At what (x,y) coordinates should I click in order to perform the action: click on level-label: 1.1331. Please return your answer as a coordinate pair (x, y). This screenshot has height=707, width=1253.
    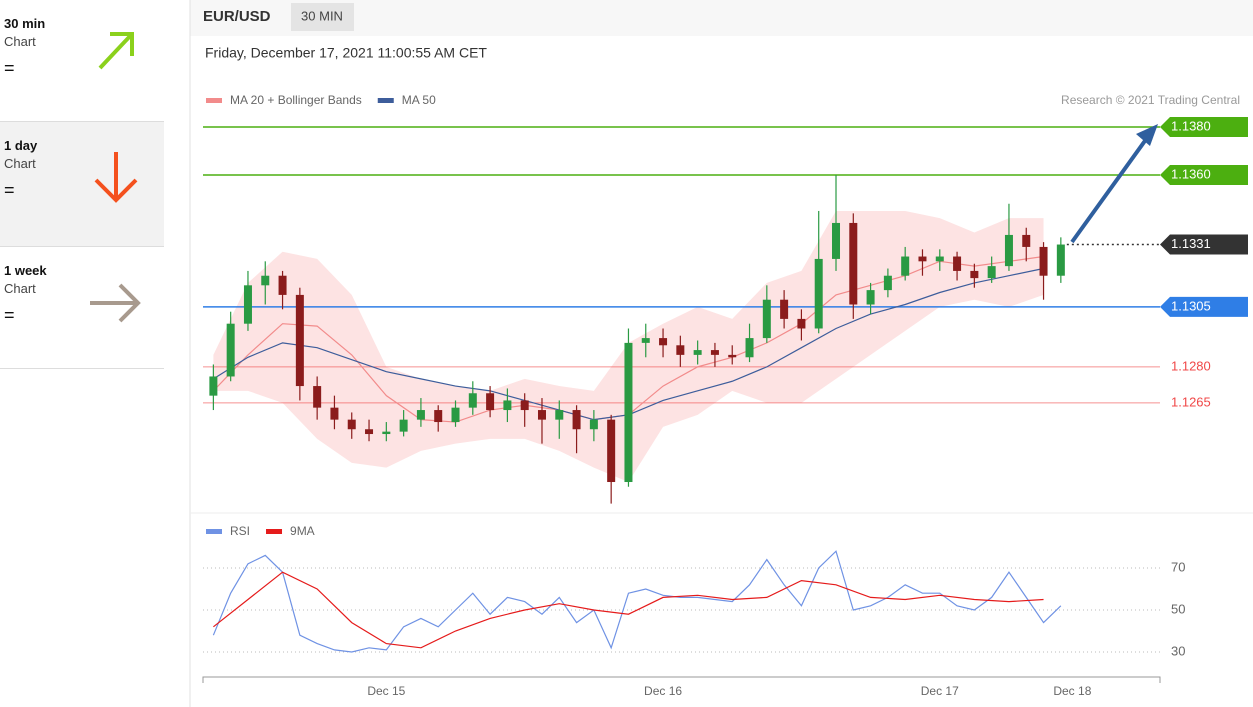
    Looking at the image, I should click on (1191, 243).